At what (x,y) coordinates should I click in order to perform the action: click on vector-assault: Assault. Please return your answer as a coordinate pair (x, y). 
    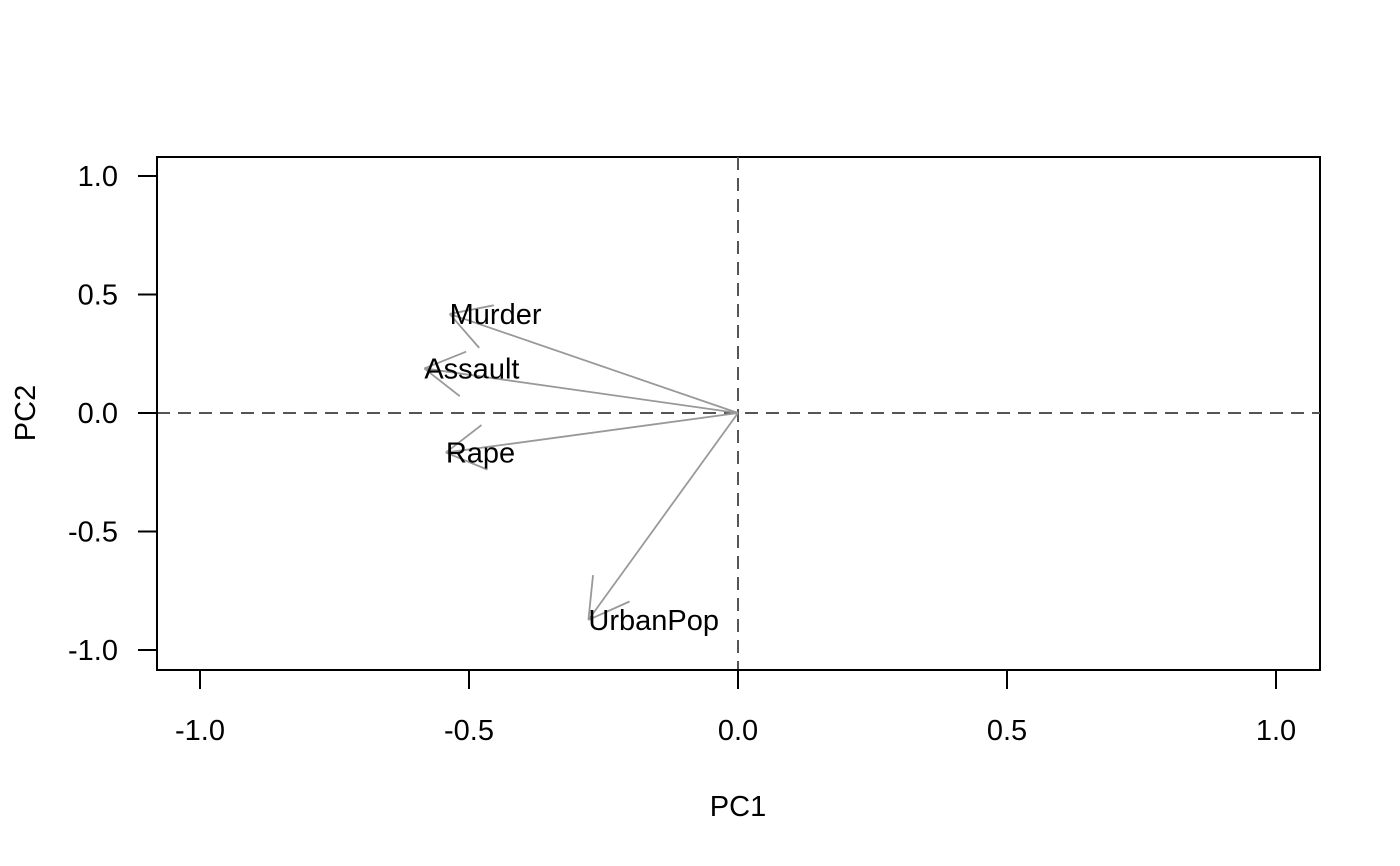
    Looking at the image, I should click on (581, 382).